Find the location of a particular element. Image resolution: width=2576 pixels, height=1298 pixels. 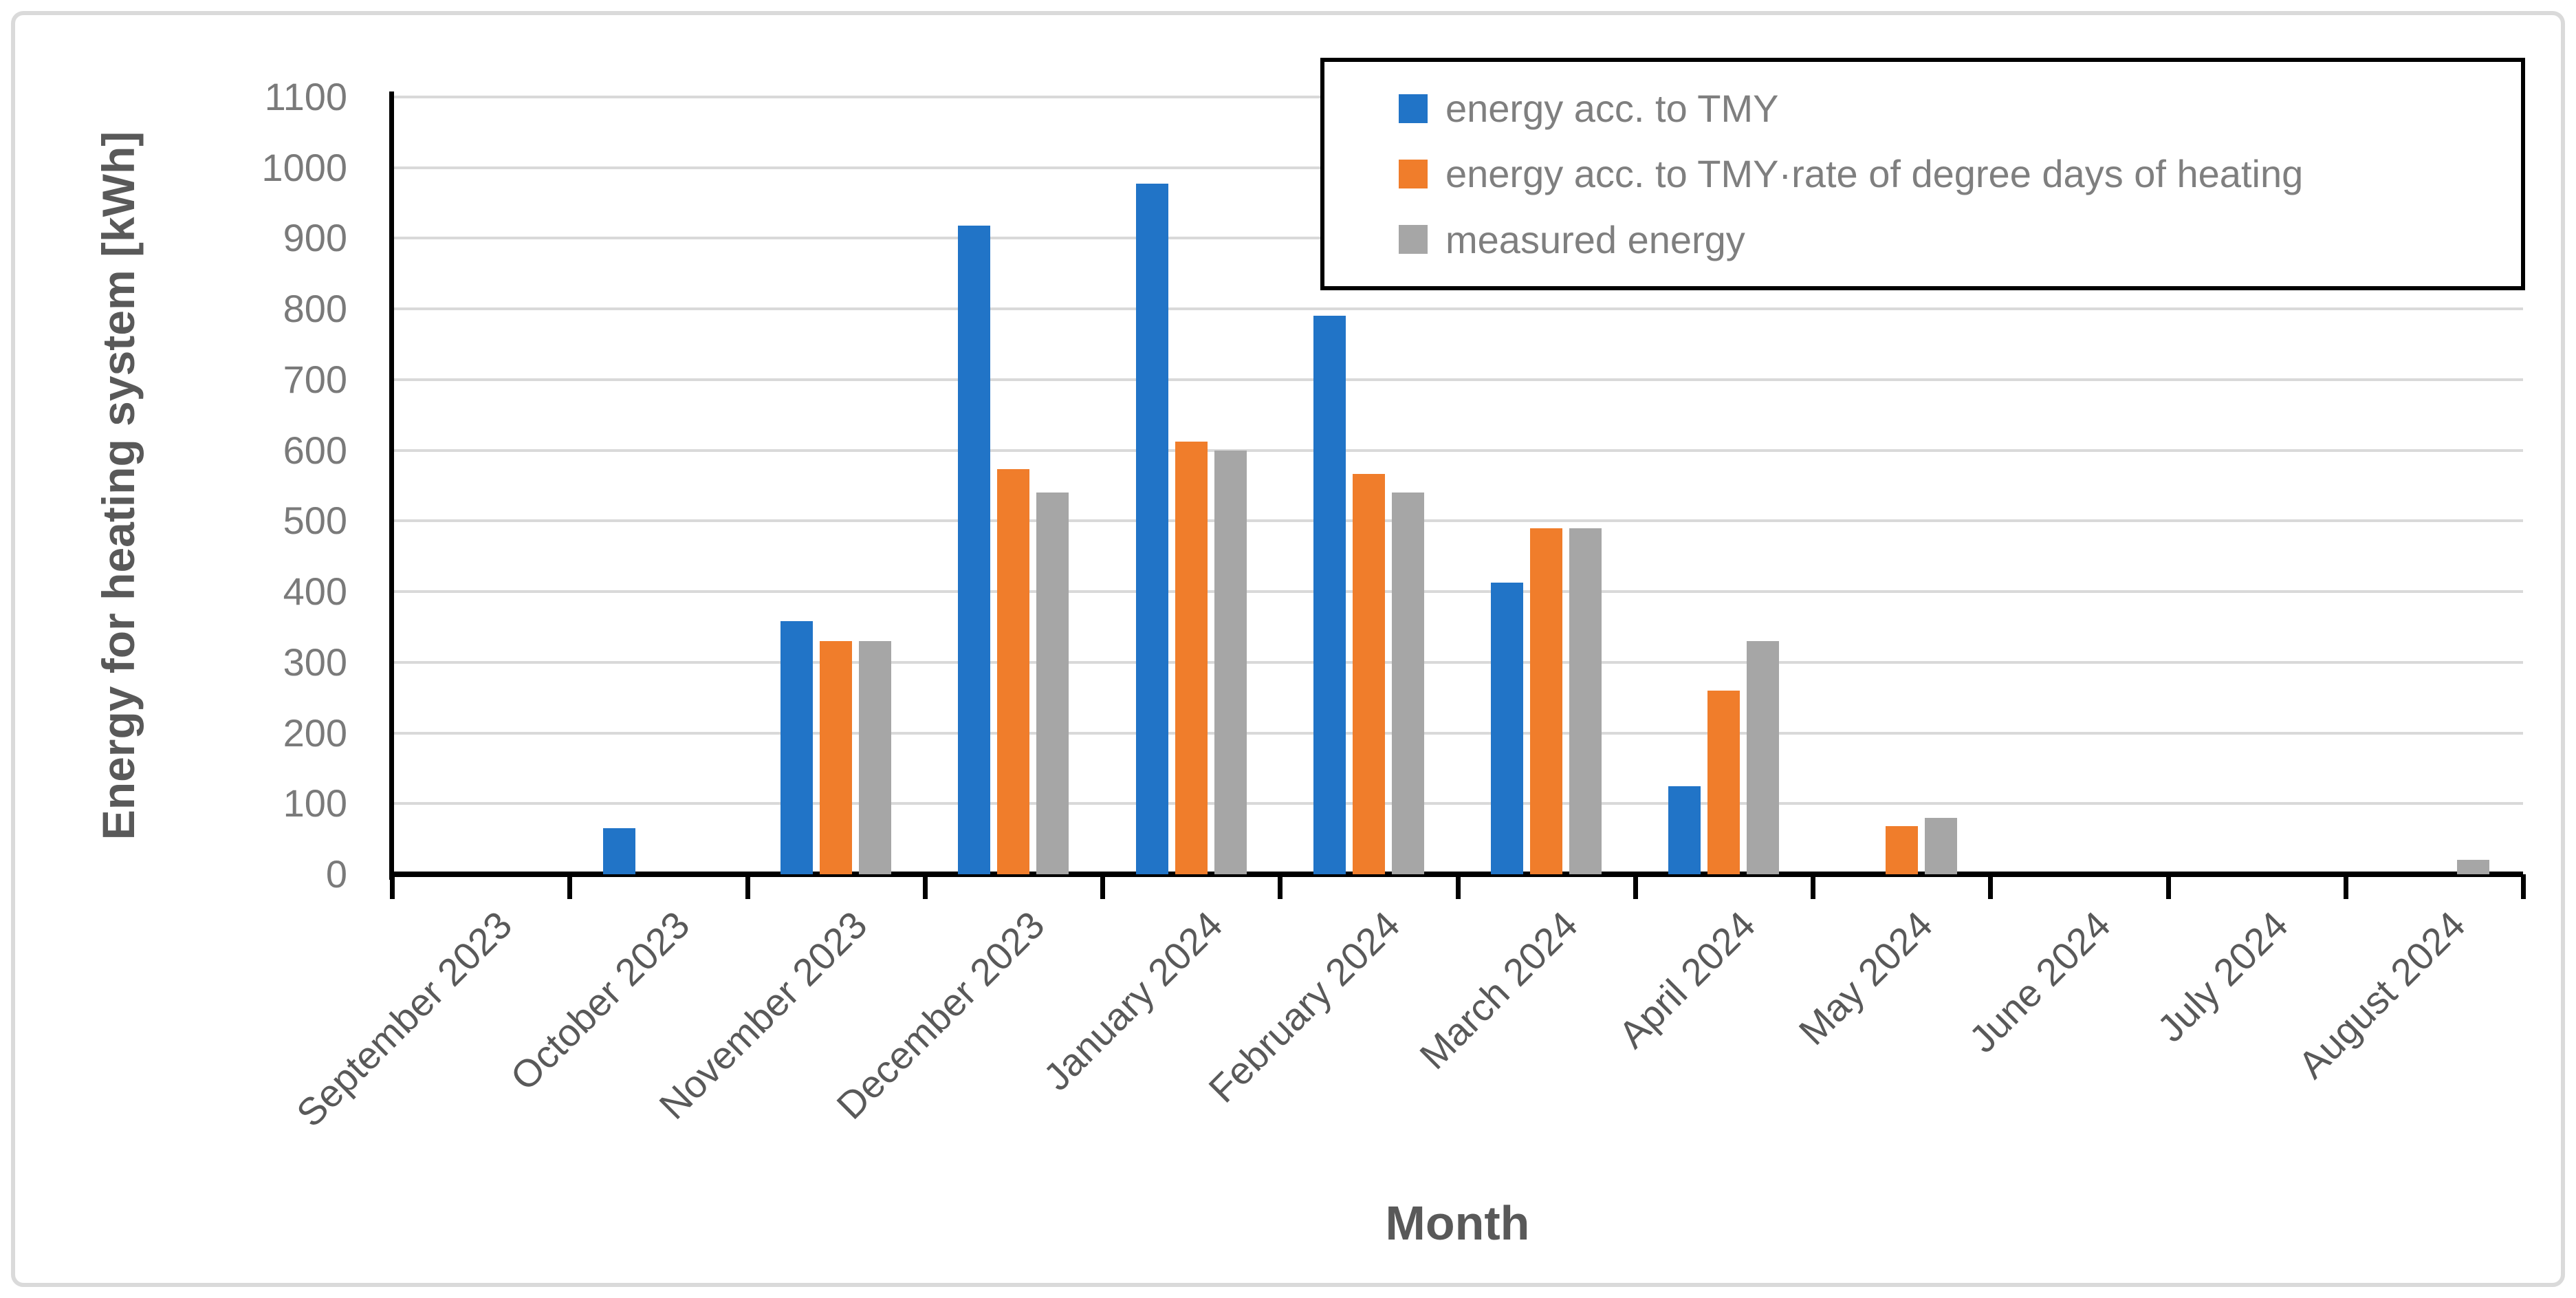

y-tick-label: 200 is located at coordinates (315, 733).